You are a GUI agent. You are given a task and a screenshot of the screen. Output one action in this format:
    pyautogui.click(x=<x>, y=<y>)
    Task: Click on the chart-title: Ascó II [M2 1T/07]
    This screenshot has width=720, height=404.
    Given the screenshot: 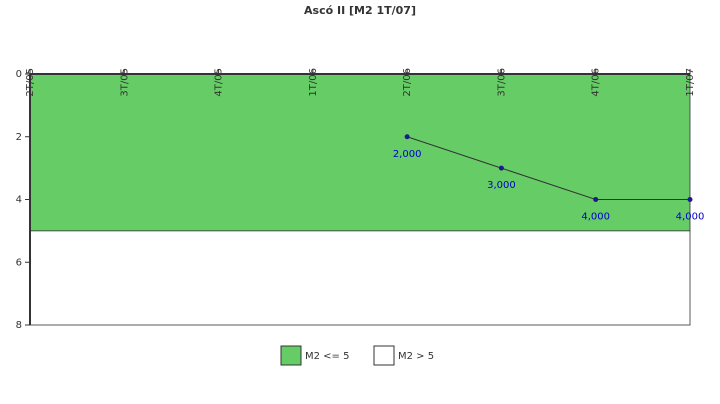 What is the action you would take?
    pyautogui.click(x=360, y=10)
    